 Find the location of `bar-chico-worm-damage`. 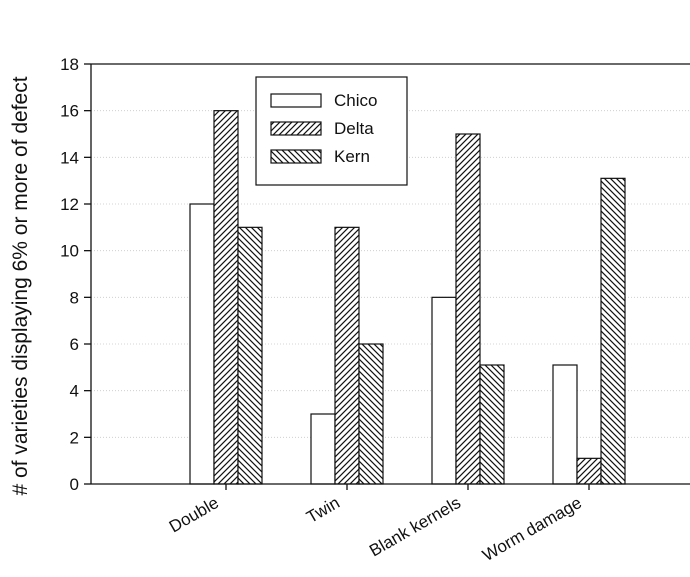

bar-chico-worm-damage is located at coordinates (565, 424).